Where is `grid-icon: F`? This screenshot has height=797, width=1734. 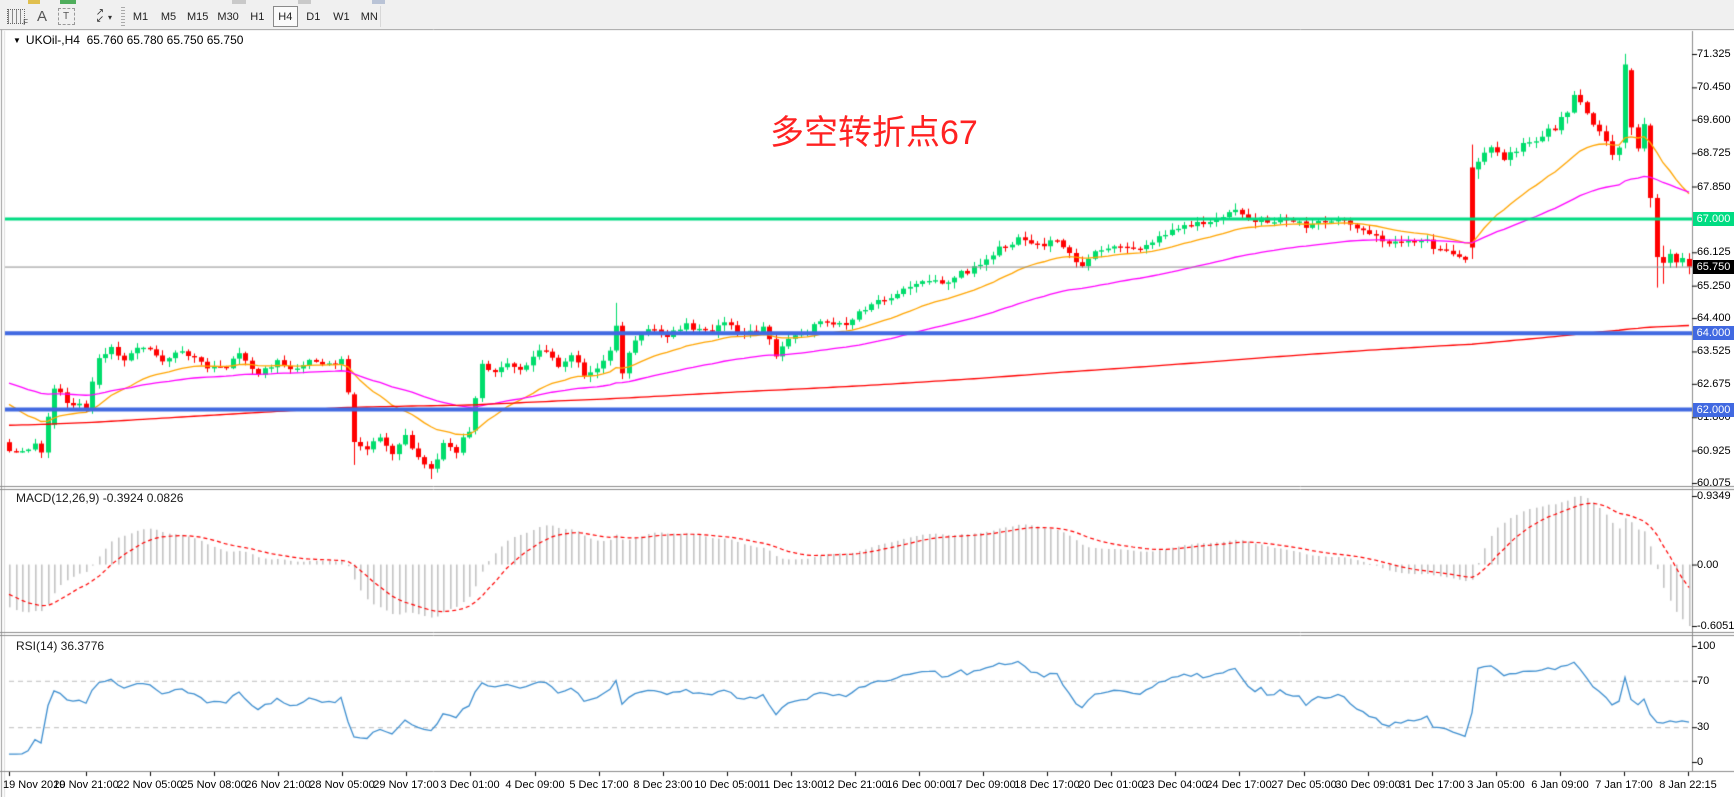 grid-icon: F is located at coordinates (17, 17).